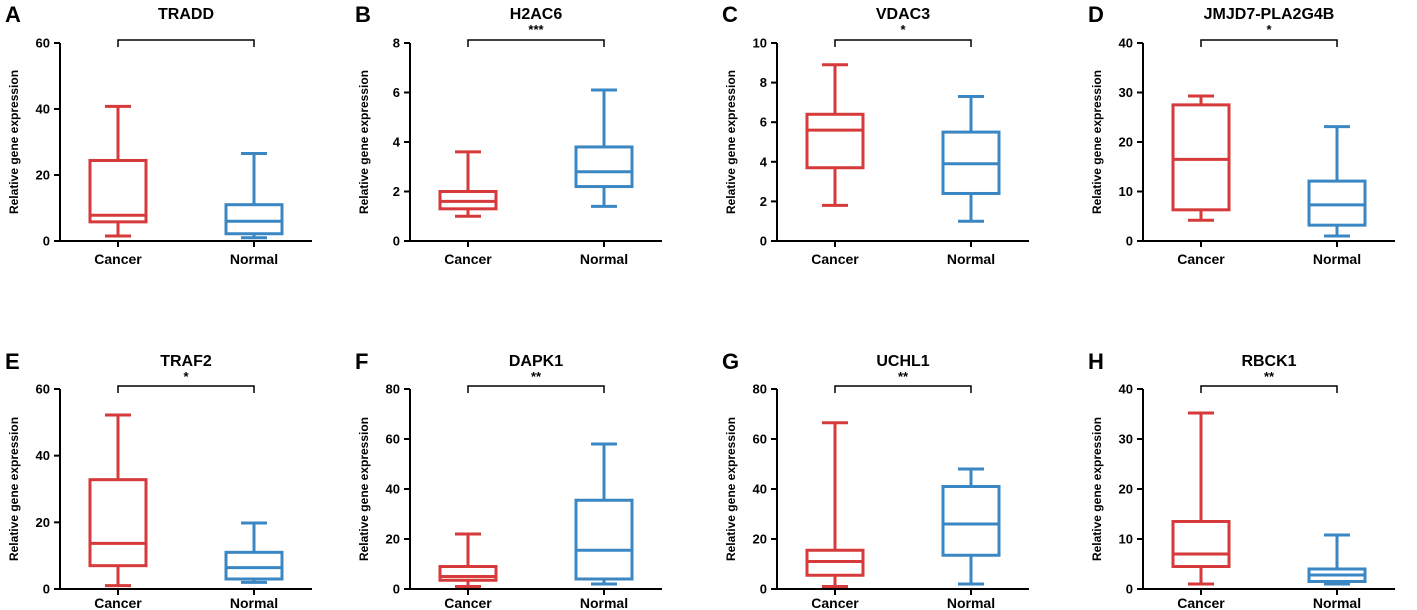 The width and height of the screenshot is (1417, 610). I want to click on y-tick-label: 80, so click(393, 389).